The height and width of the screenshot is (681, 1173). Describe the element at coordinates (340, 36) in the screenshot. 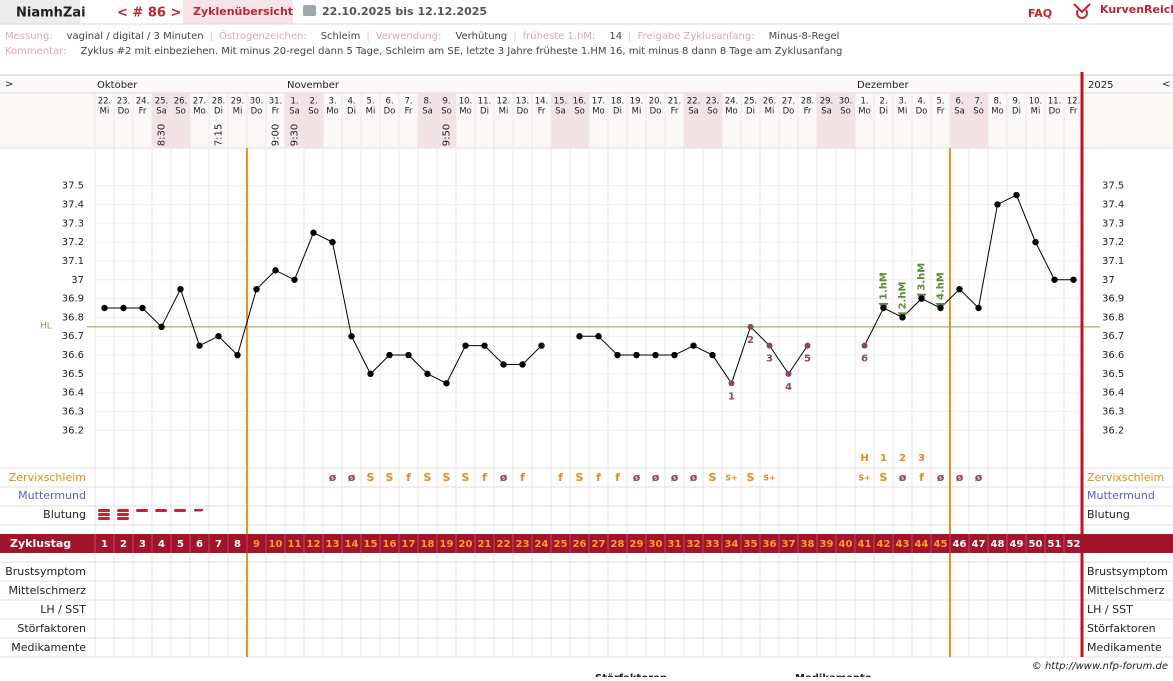

I see `info-value: Schleim` at that location.